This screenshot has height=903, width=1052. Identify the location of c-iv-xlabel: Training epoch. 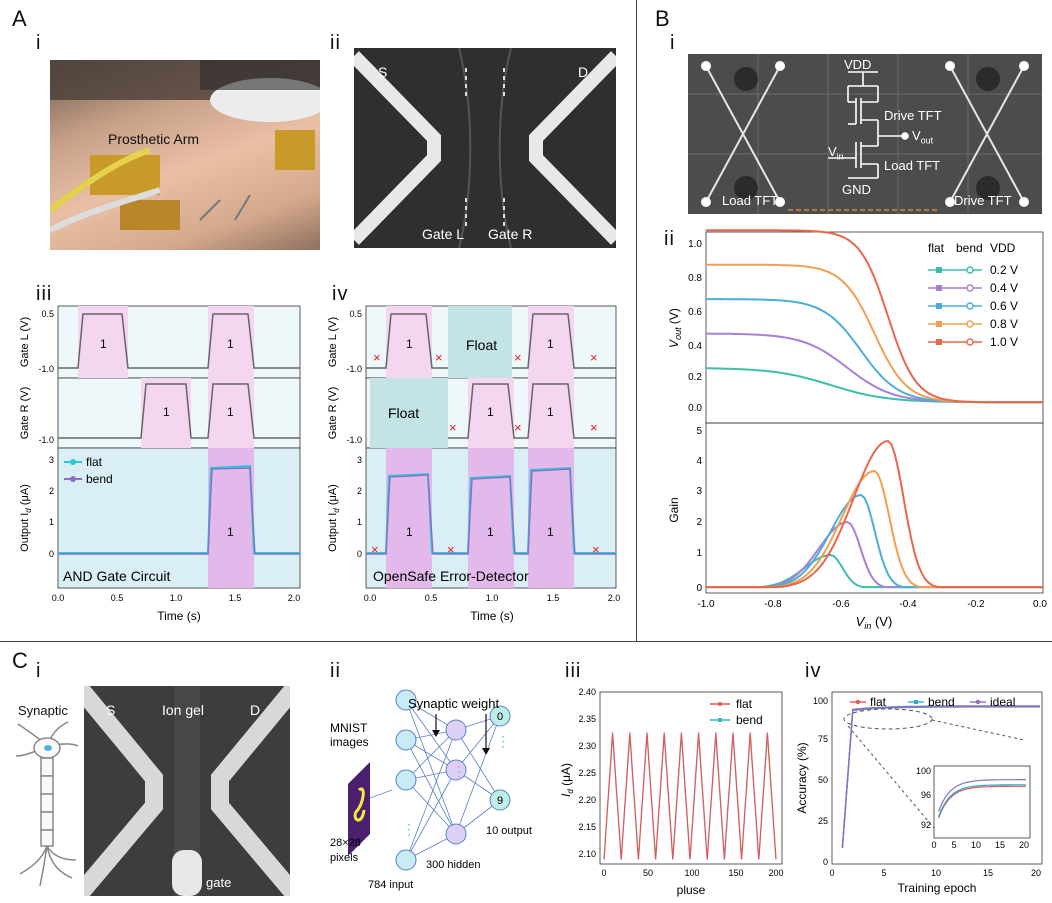
(937, 888).